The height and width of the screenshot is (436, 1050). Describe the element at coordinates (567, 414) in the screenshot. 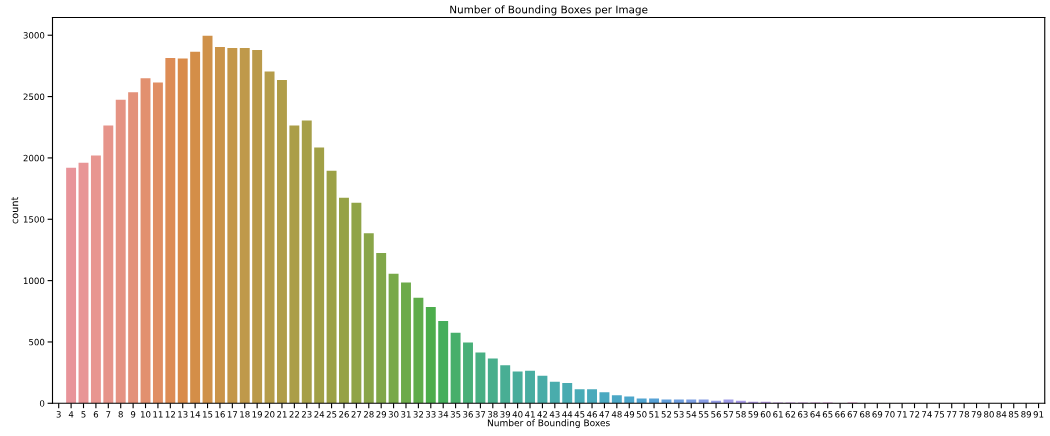

I see `x-tick-label: 44` at that location.